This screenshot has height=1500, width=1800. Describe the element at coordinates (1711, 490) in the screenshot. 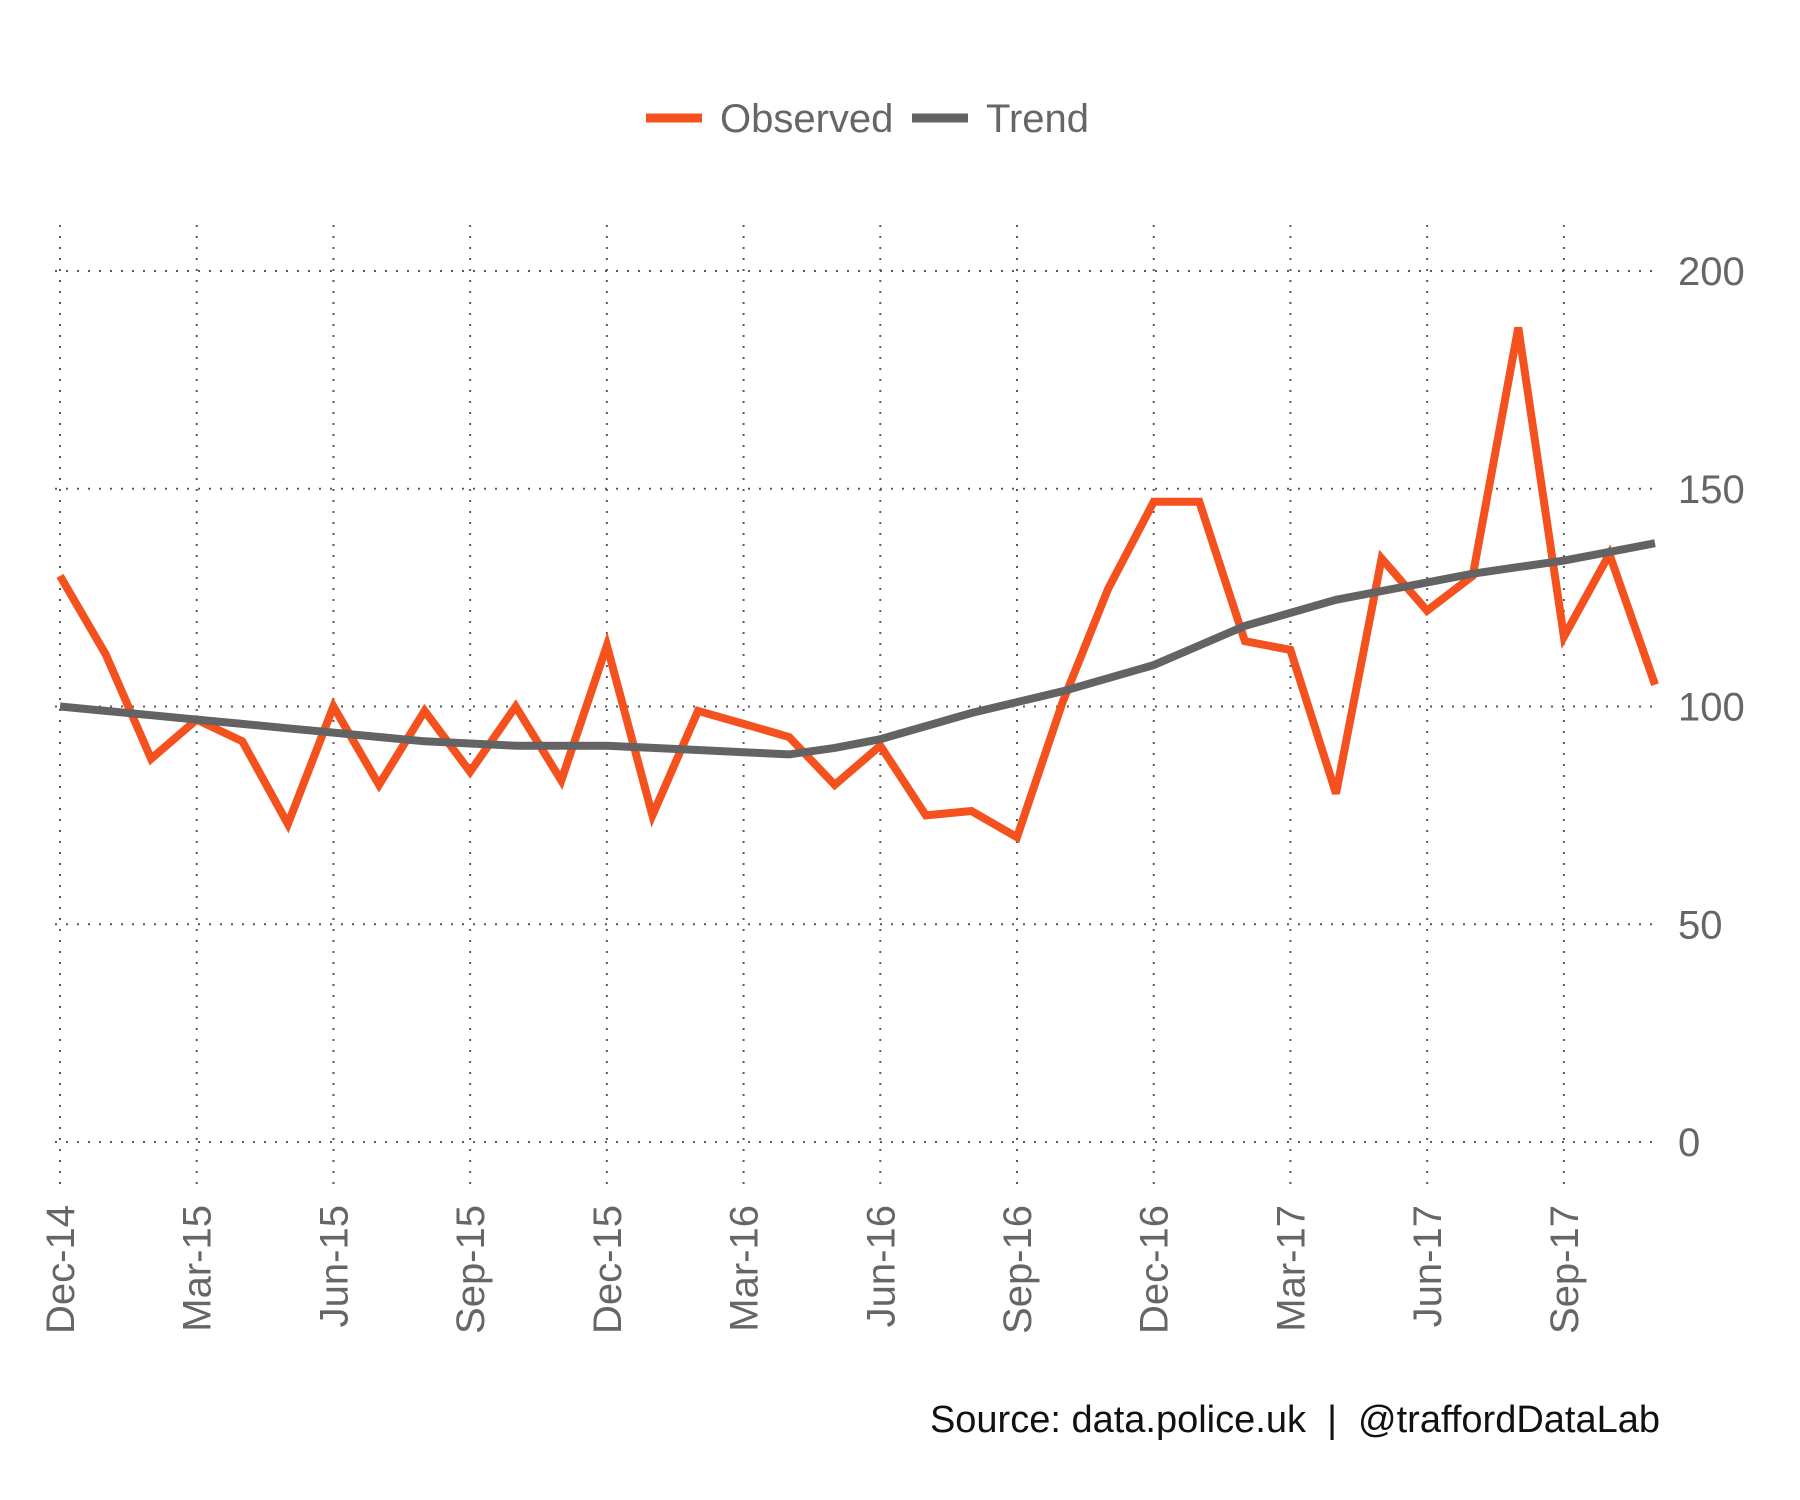

I see `y-tick-label: 150` at that location.